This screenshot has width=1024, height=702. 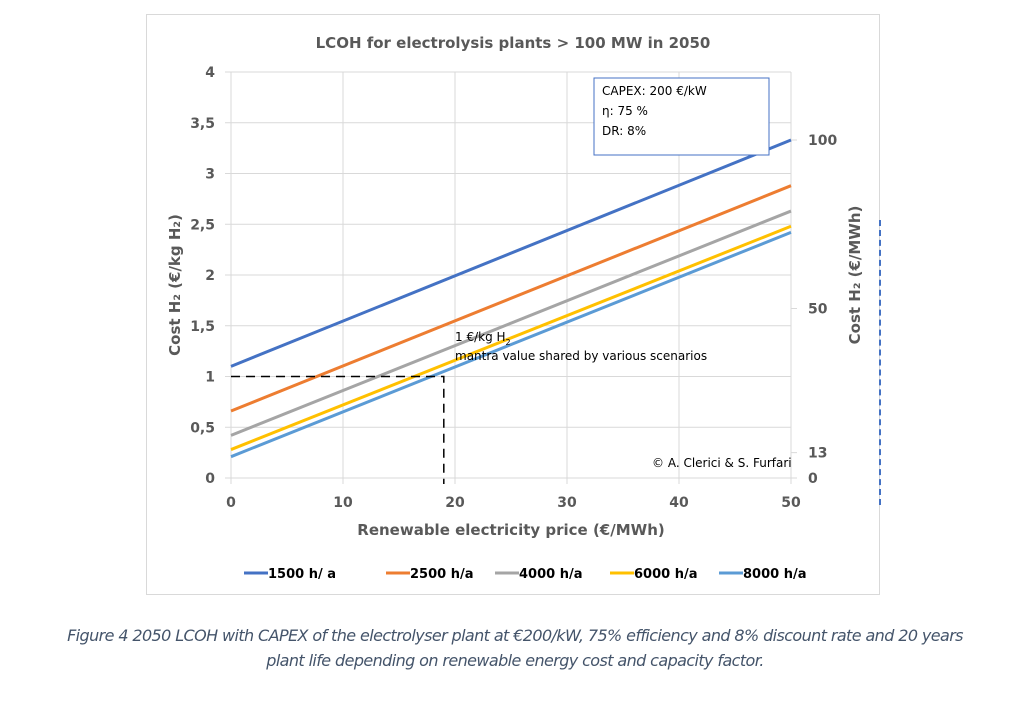 What do you see at coordinates (343, 503) in the screenshot?
I see `x-tick-label: 10` at bounding box center [343, 503].